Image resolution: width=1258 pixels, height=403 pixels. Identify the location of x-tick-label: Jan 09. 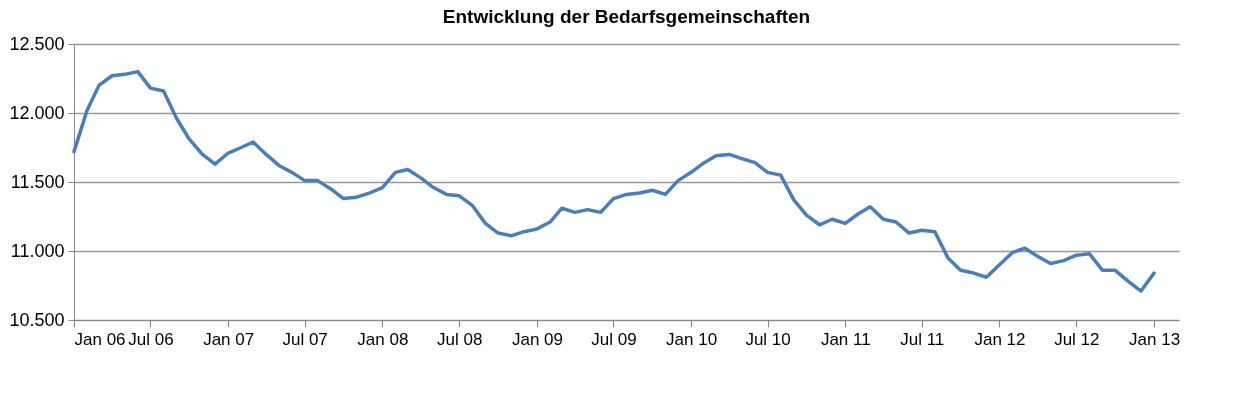
(537, 339).